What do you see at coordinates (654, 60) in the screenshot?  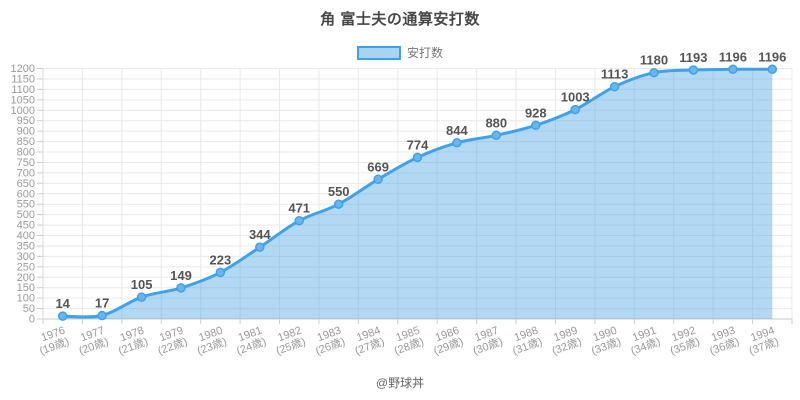 I see `value-label: 1180` at bounding box center [654, 60].